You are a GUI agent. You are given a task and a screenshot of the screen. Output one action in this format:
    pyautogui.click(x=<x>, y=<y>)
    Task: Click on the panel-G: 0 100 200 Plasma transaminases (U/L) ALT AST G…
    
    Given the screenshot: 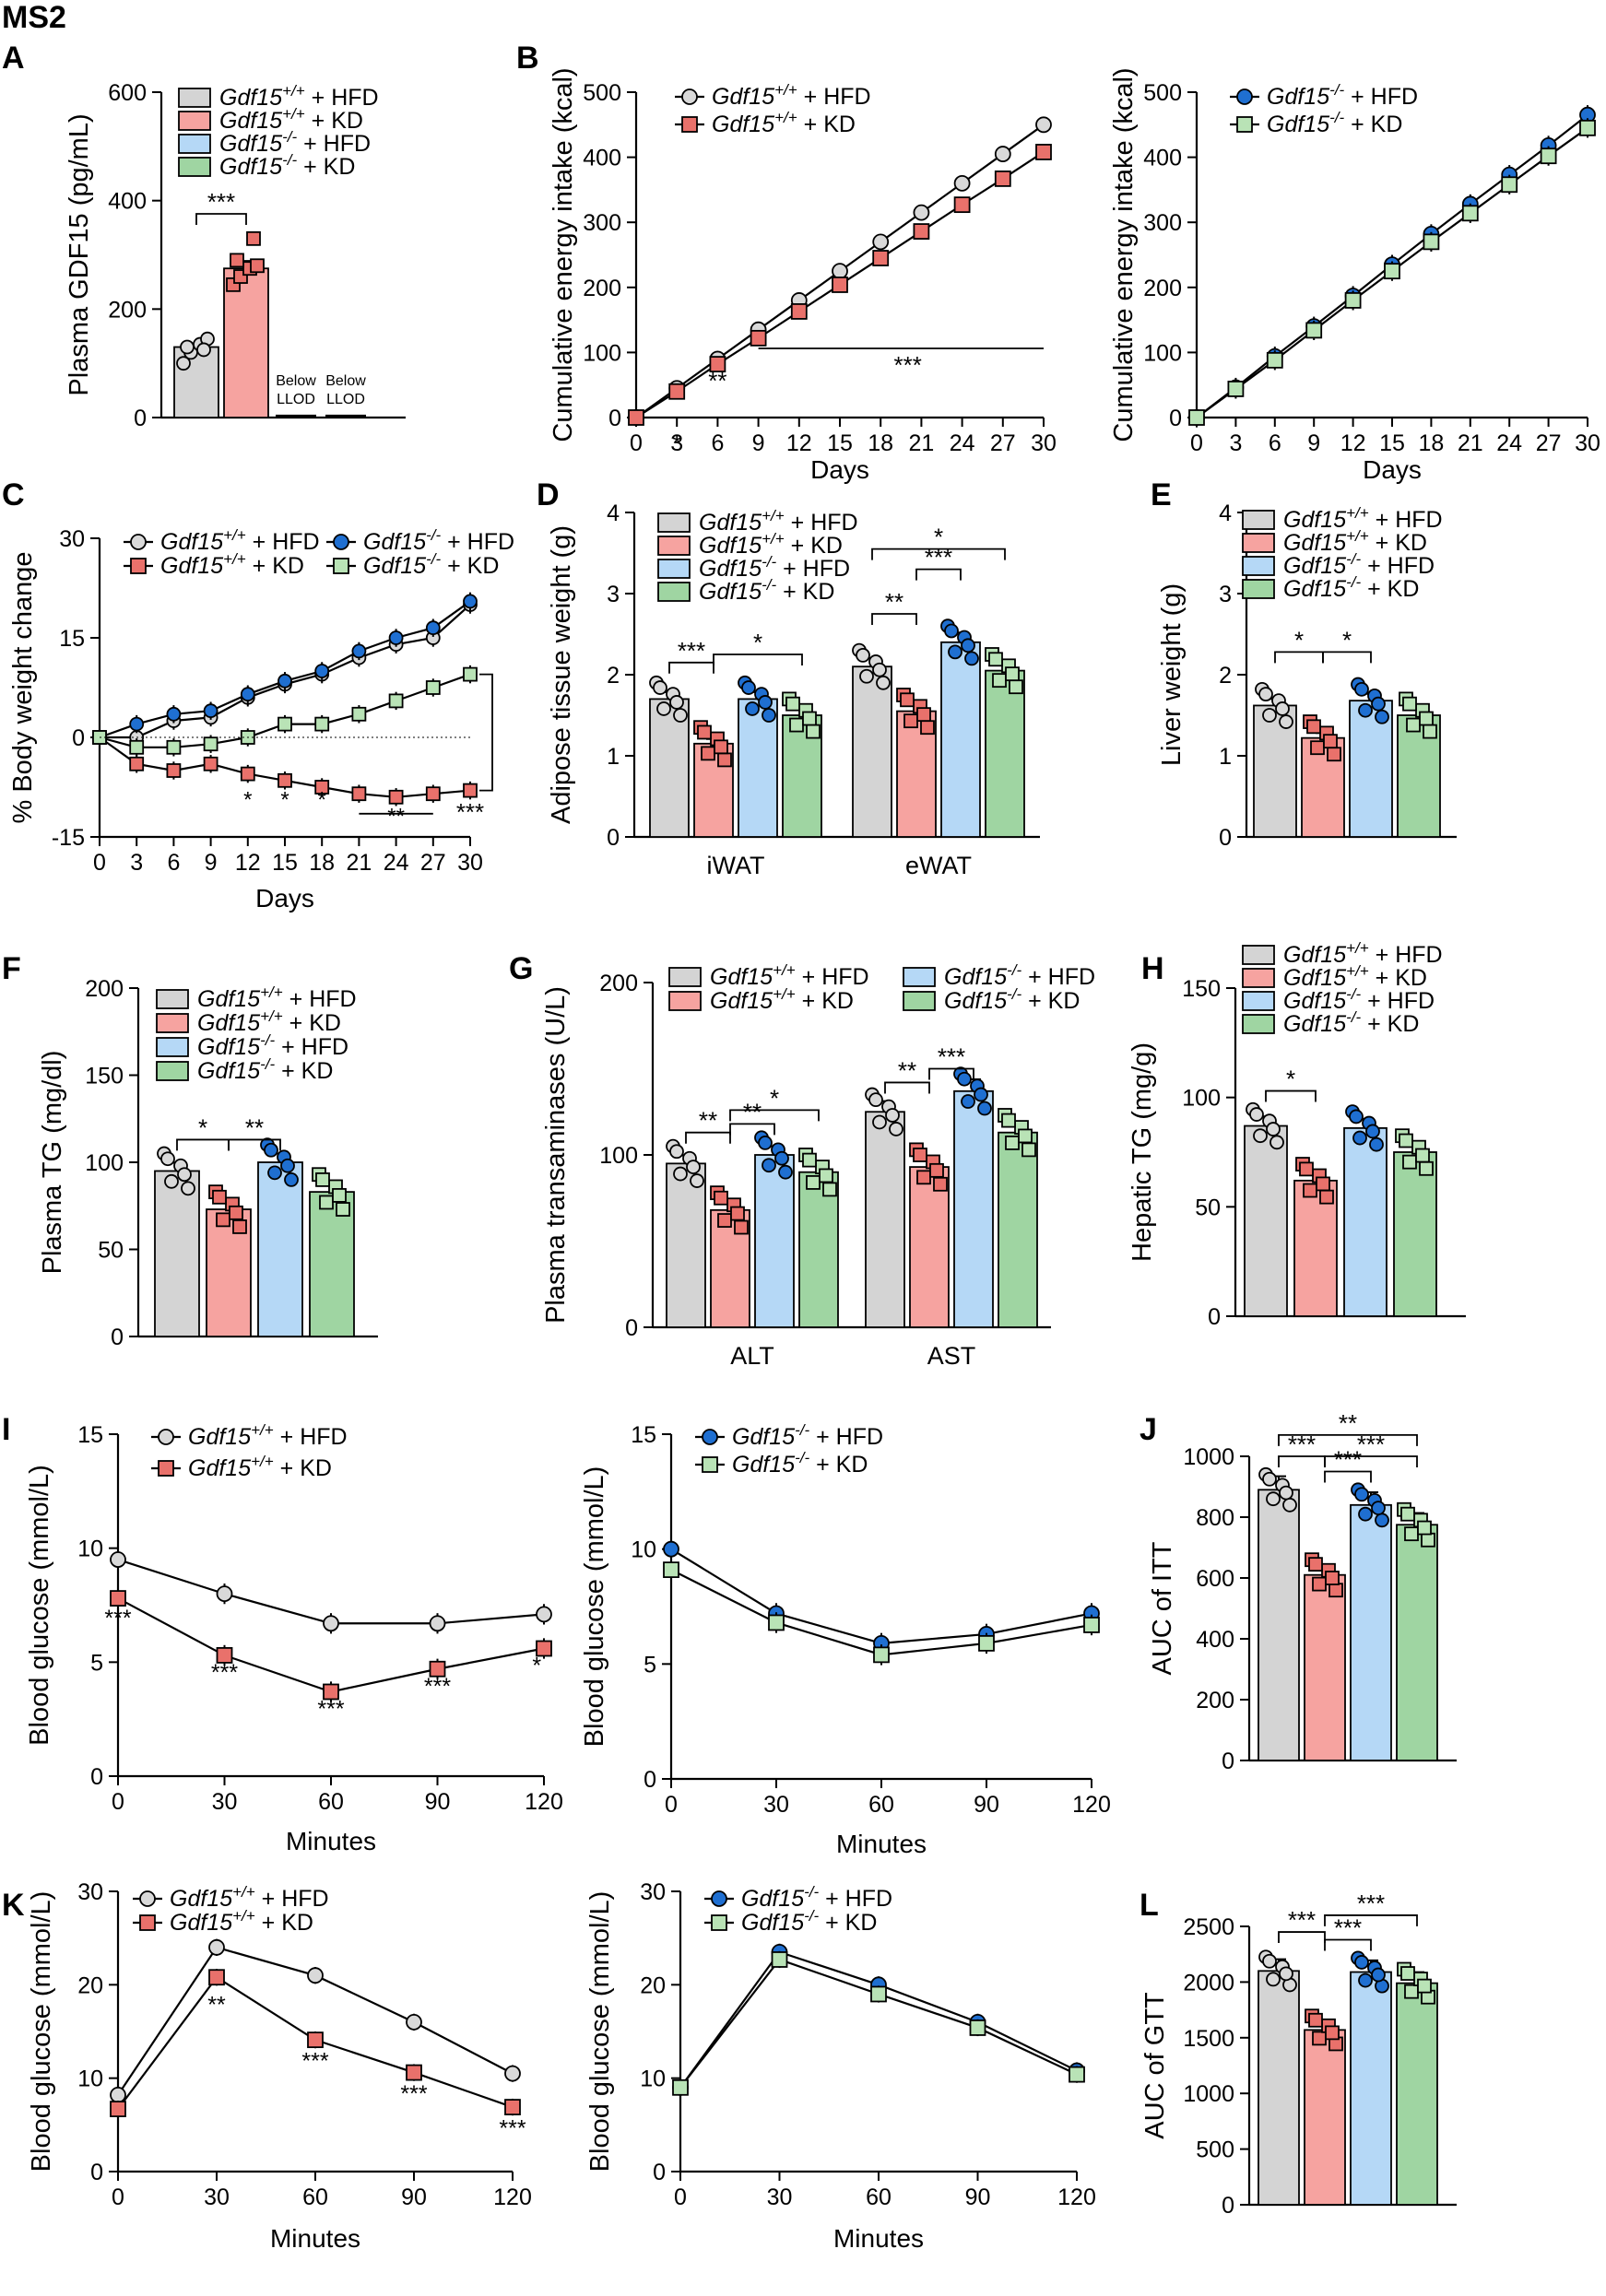 What is the action you would take?
    pyautogui.click(x=818, y=1165)
    